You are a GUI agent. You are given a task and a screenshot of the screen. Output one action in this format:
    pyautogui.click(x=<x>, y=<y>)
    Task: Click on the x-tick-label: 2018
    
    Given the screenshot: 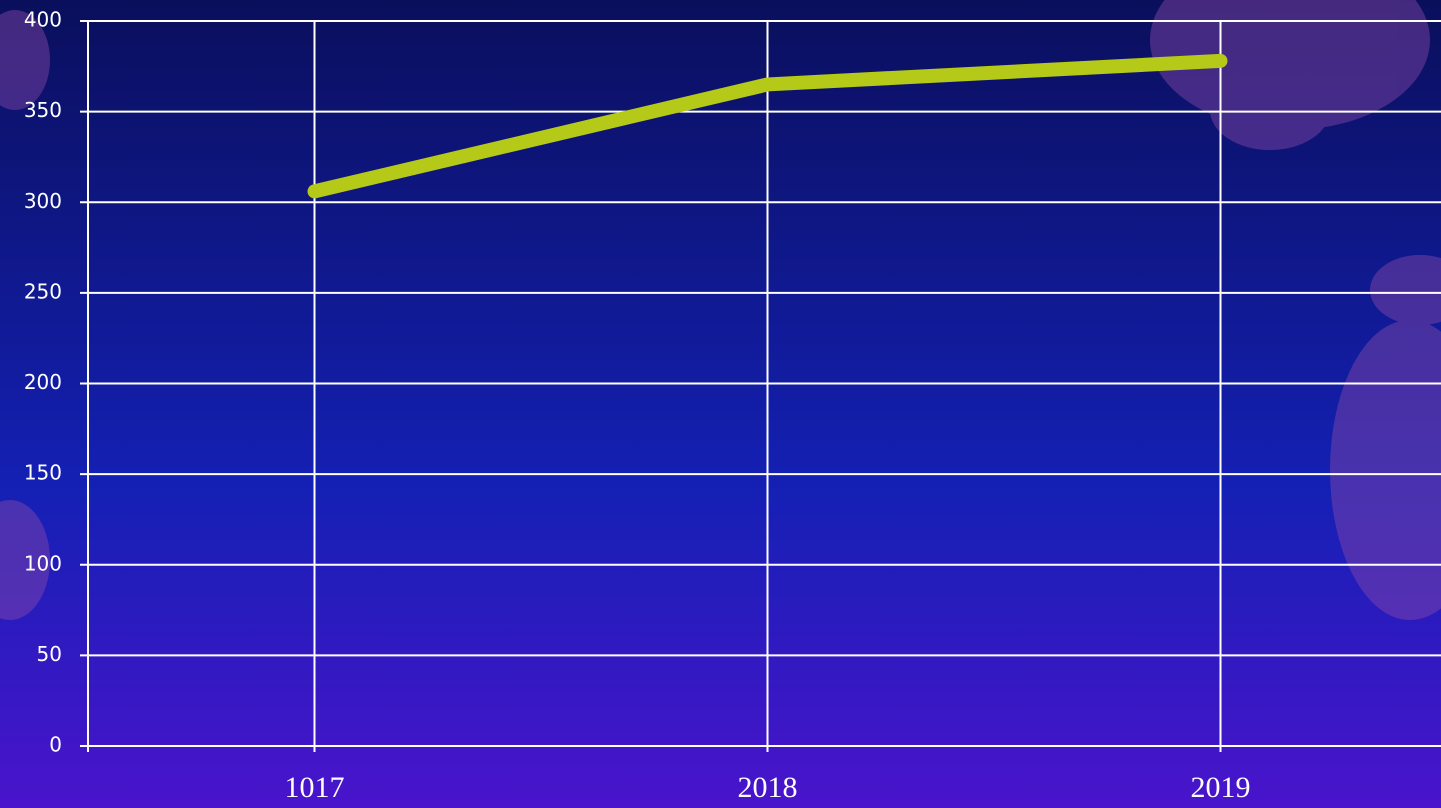 What is the action you would take?
    pyautogui.click(x=768, y=787)
    